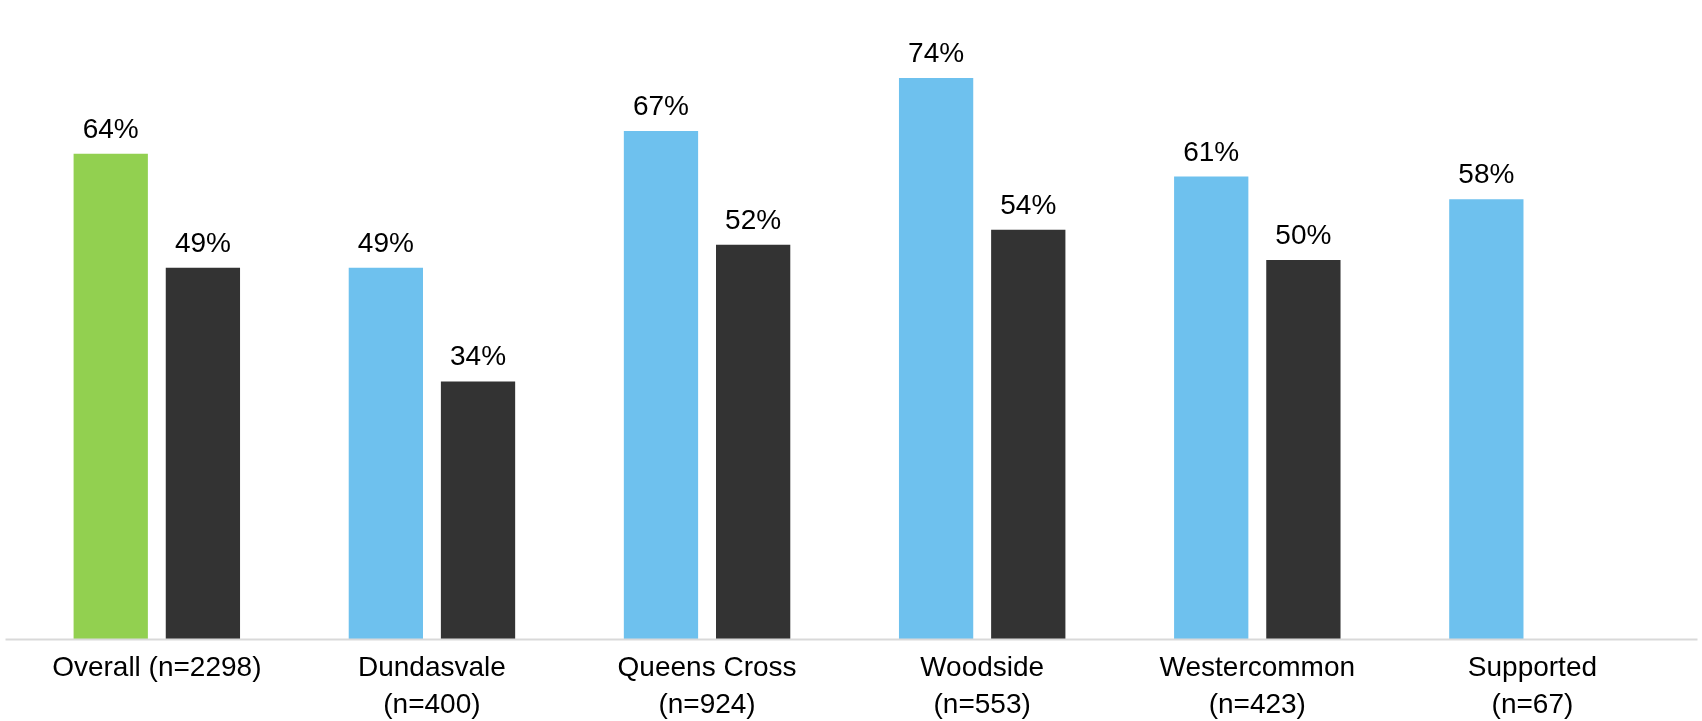 This screenshot has height=721, width=1702. What do you see at coordinates (936, 52) in the screenshot?
I see `data-label: 74%` at bounding box center [936, 52].